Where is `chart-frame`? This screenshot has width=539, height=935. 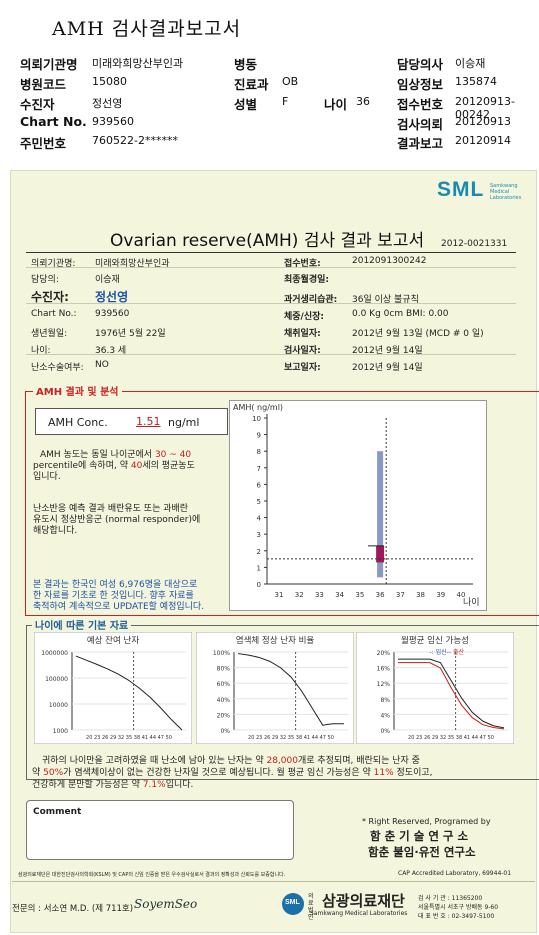
chart-frame is located at coordinates (113, 688).